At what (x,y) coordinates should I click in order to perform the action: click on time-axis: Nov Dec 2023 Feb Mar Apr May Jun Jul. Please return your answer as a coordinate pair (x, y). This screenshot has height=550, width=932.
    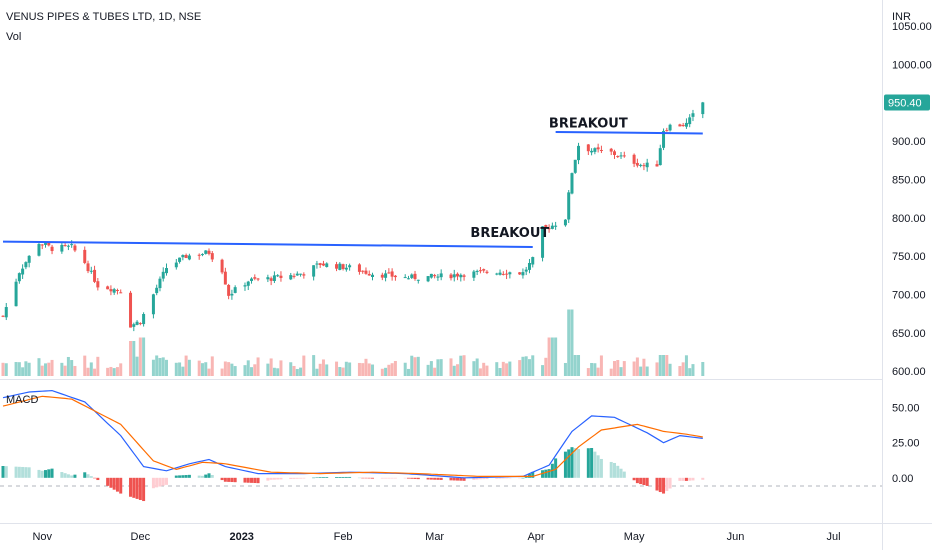
    Looking at the image, I should click on (436, 537).